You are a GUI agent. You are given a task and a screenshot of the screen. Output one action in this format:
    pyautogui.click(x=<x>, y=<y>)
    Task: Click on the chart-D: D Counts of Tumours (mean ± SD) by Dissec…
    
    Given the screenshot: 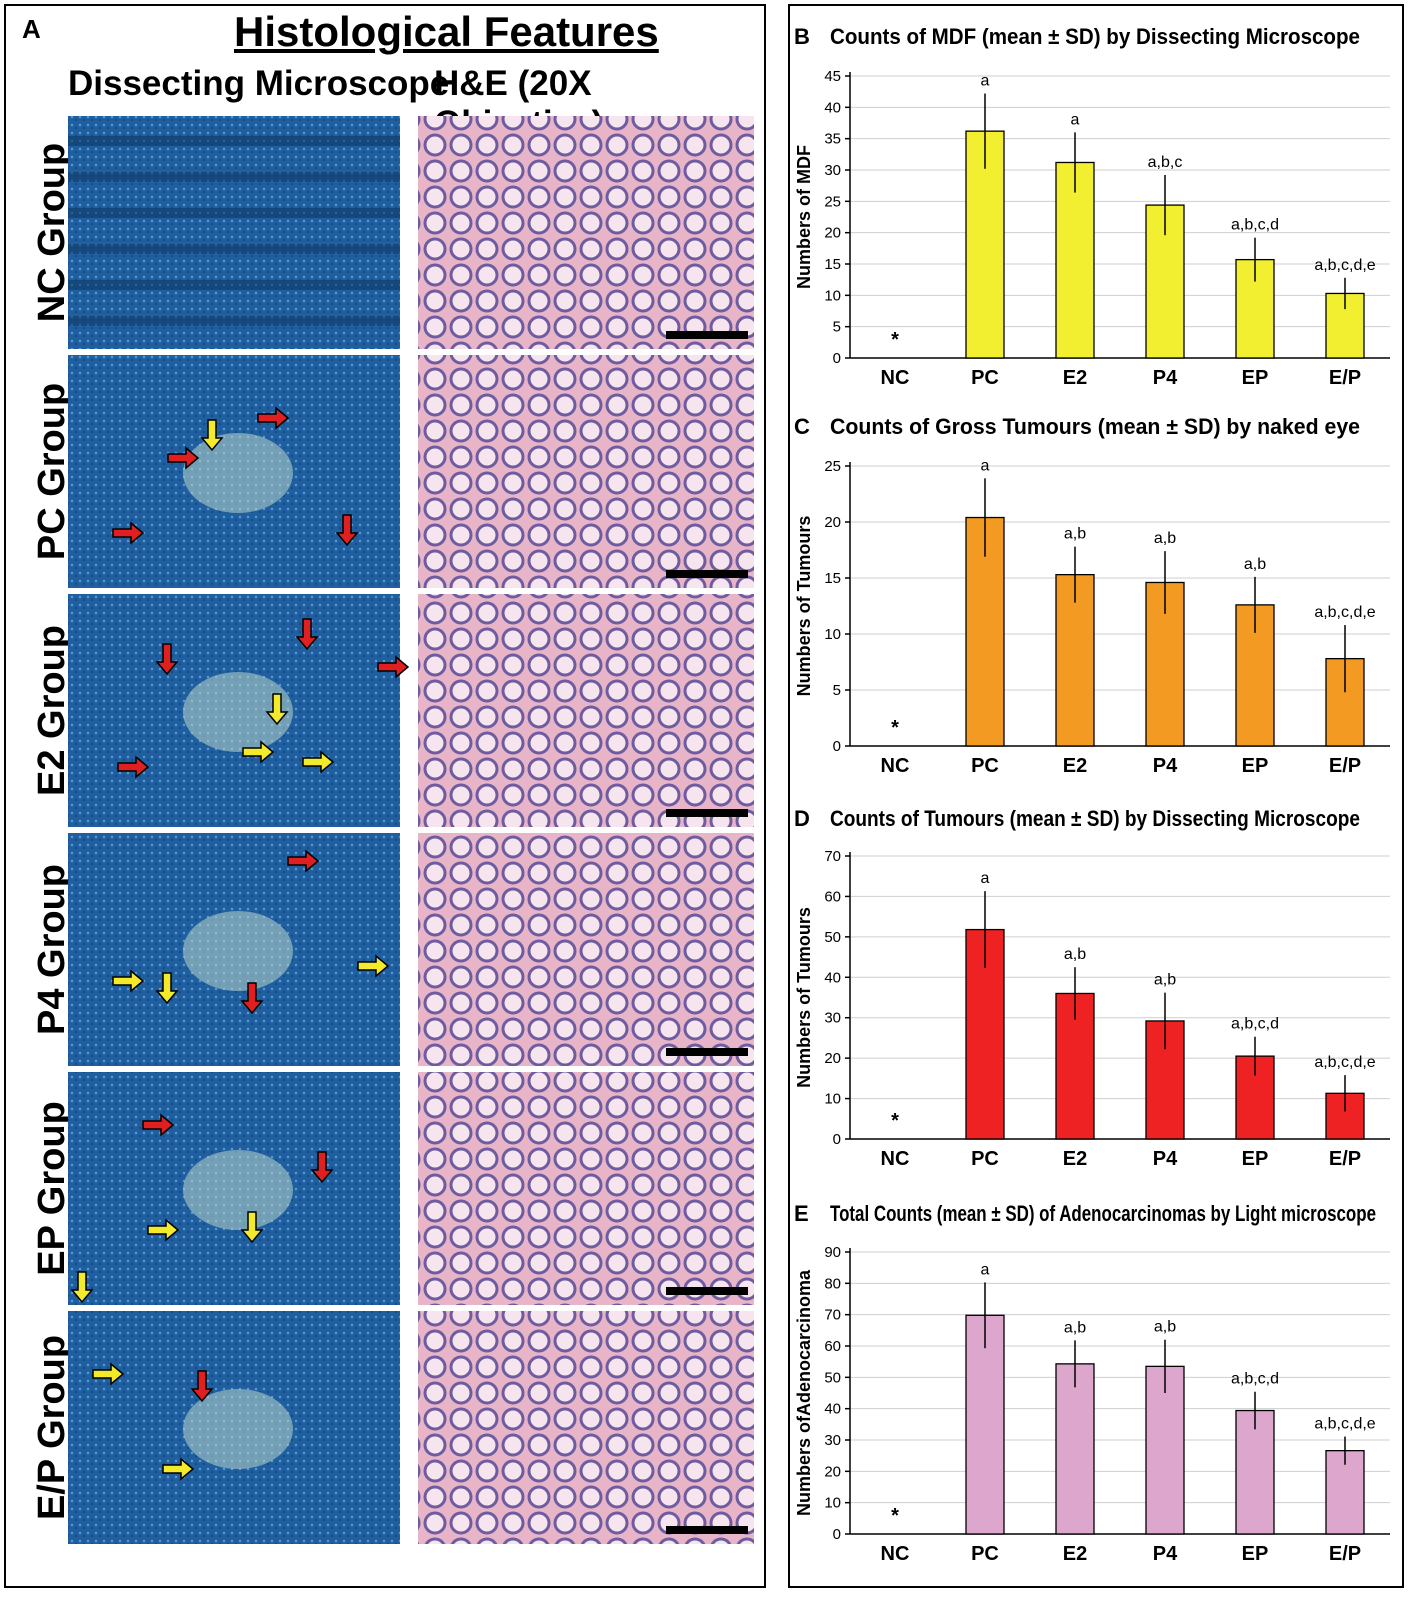 What is the action you would take?
    pyautogui.click(x=1092, y=988)
    